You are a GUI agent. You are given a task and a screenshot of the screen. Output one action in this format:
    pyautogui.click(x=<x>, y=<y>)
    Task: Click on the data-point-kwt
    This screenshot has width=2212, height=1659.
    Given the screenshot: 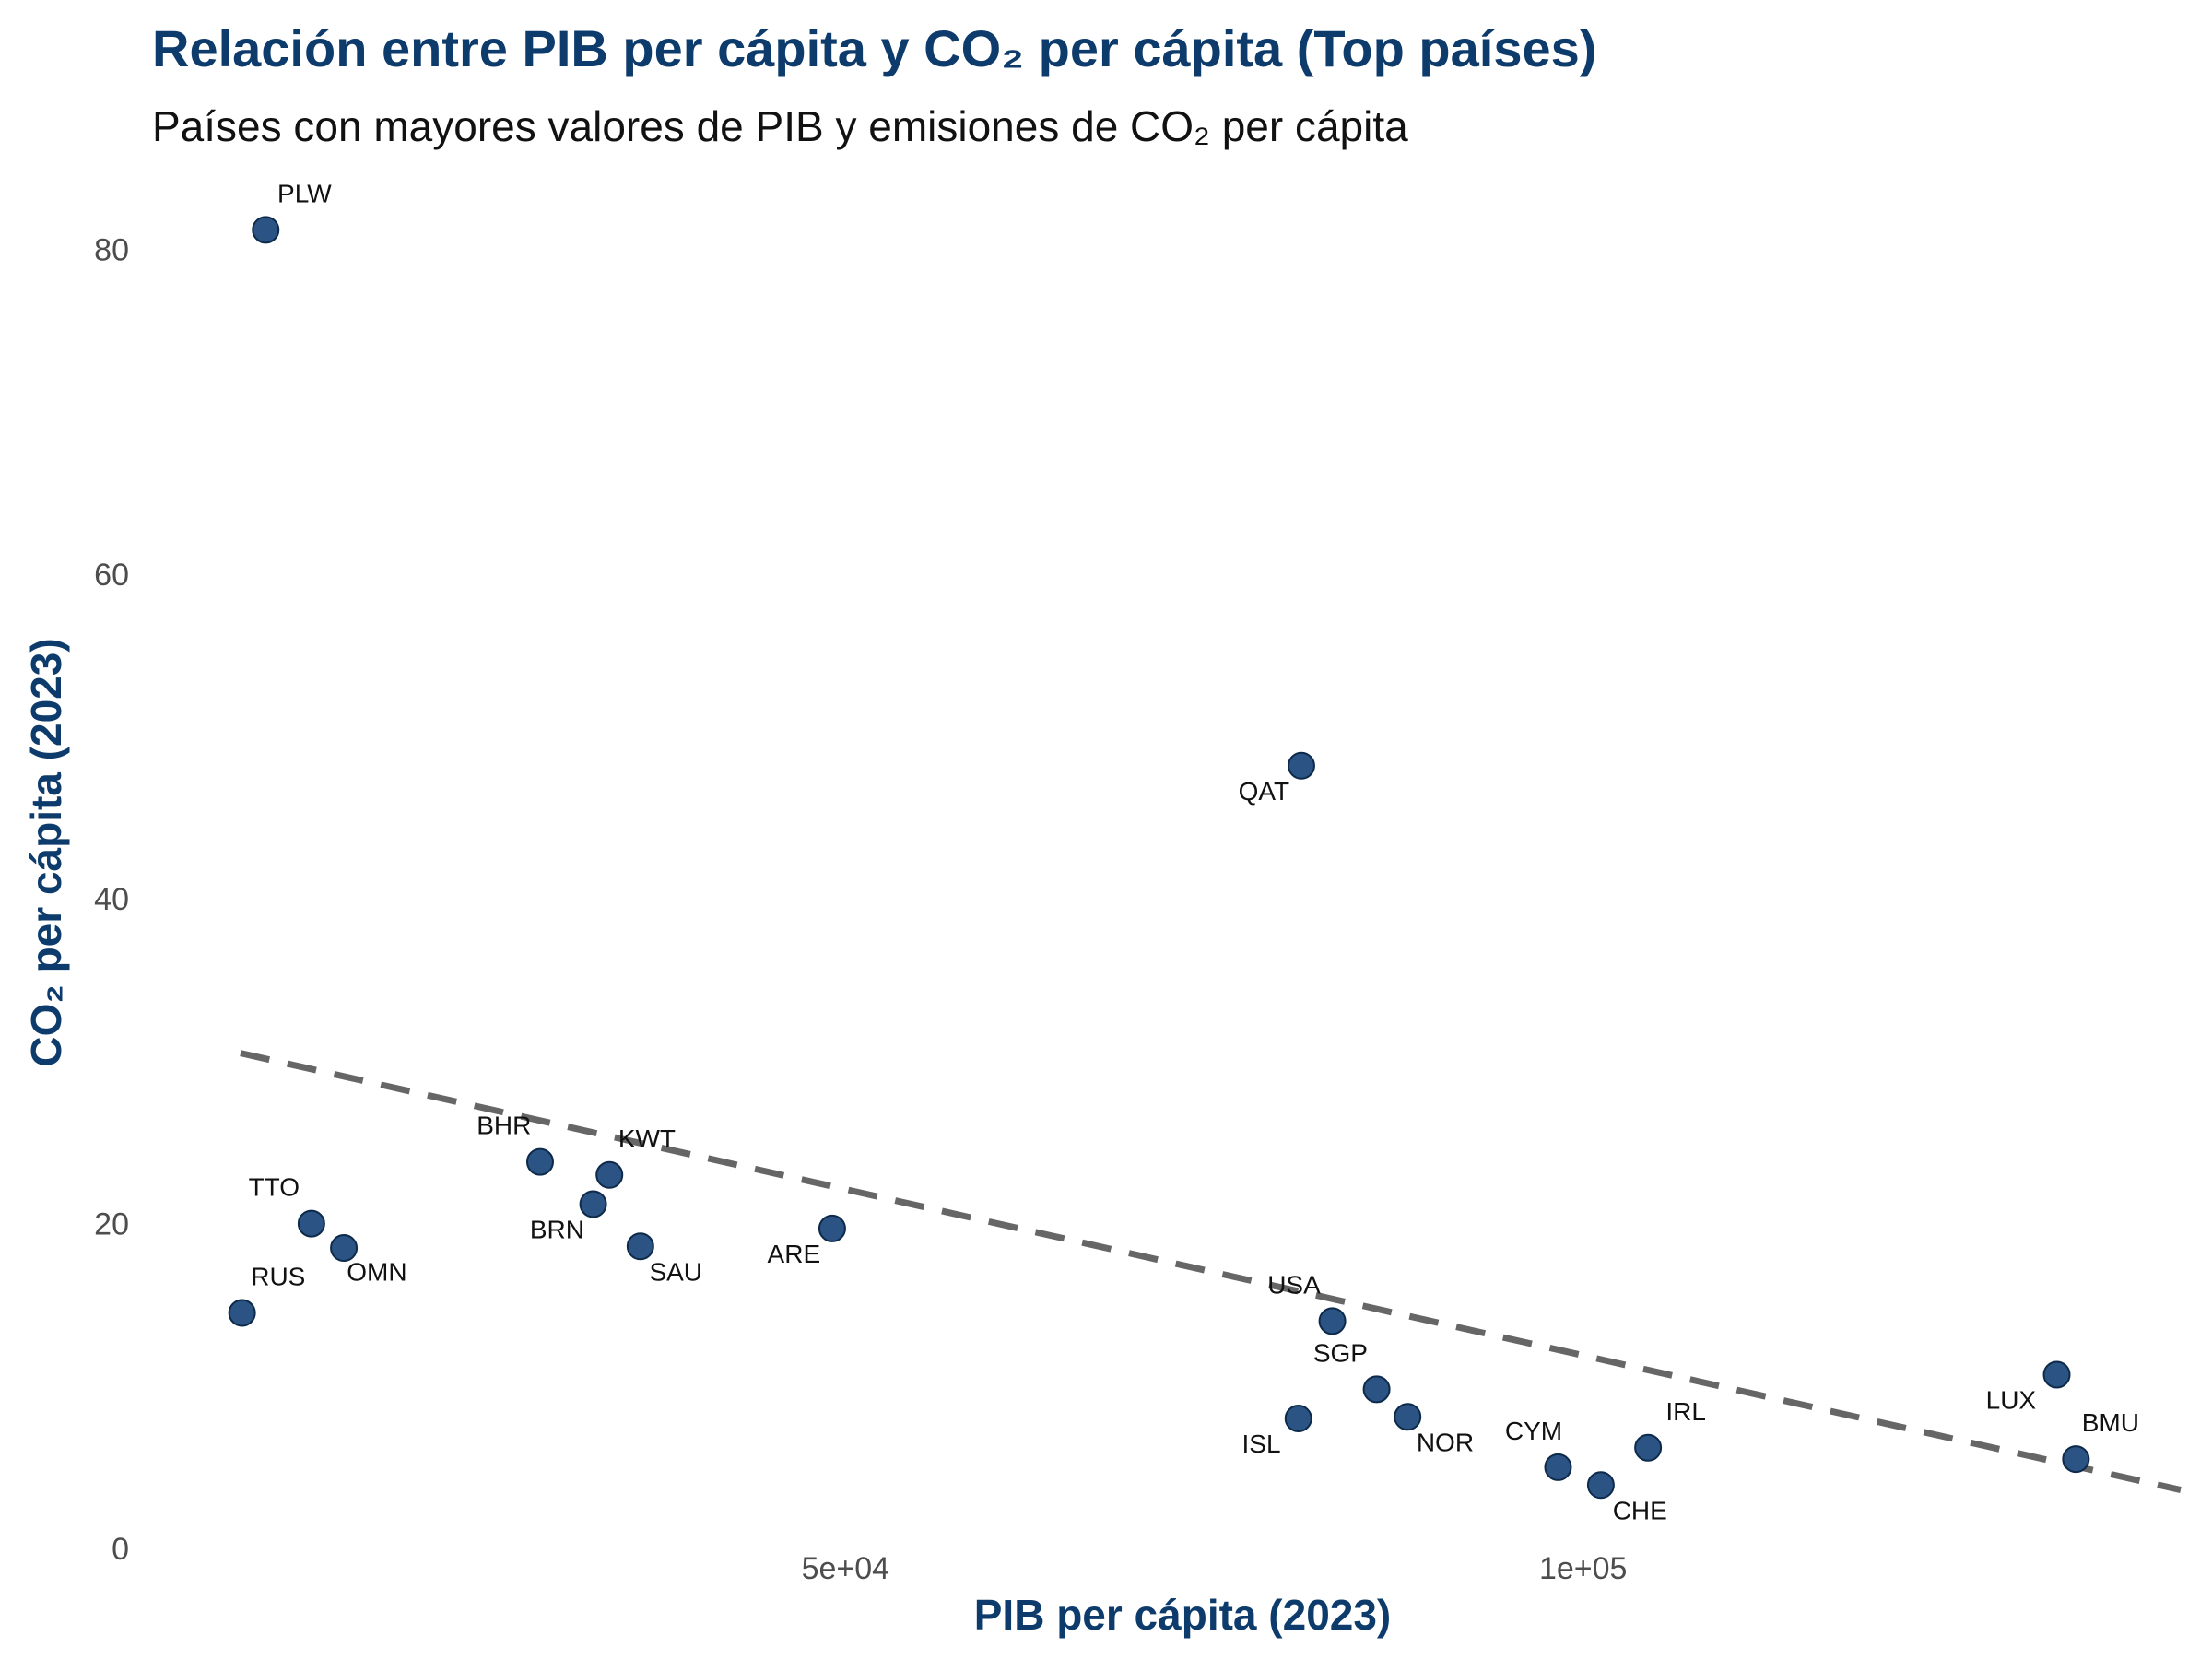 What is the action you would take?
    pyautogui.click(x=609, y=1174)
    